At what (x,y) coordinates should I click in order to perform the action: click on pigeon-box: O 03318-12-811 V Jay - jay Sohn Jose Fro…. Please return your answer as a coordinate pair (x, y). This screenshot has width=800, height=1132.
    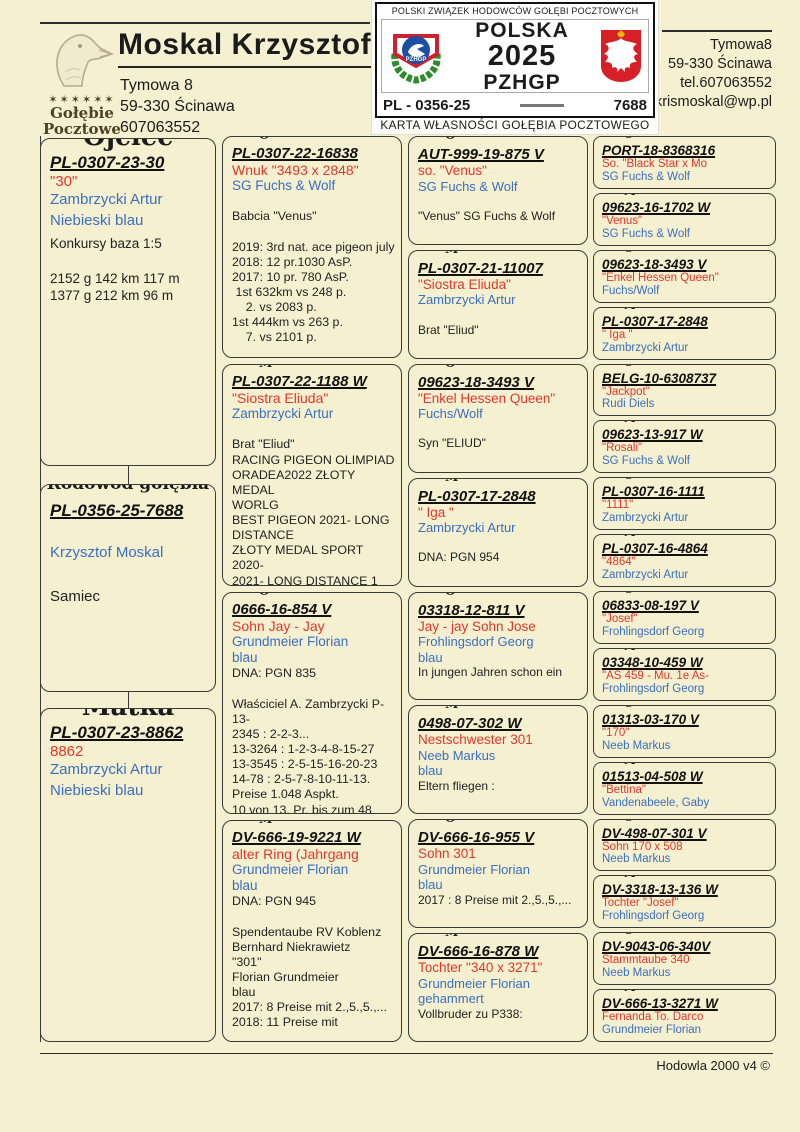
    Looking at the image, I should click on (498, 646).